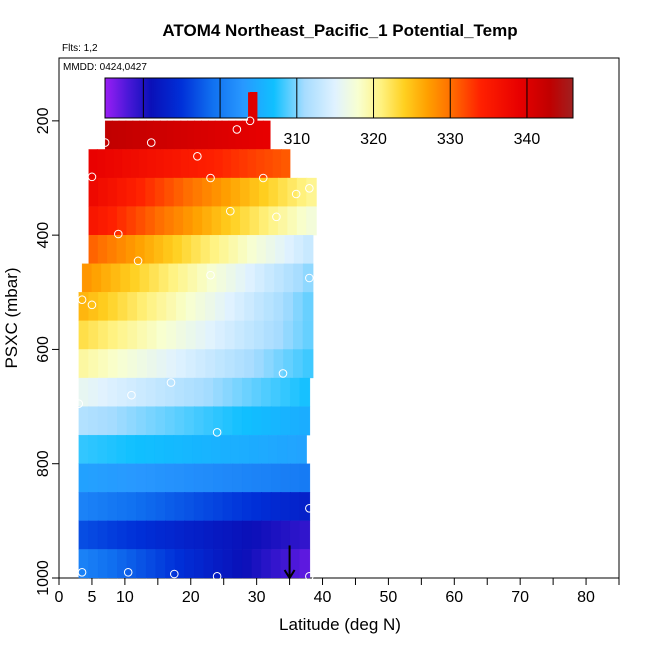 This screenshot has width=650, height=650. Describe the element at coordinates (43, 120) in the screenshot. I see `y-tick-label: 200` at that location.